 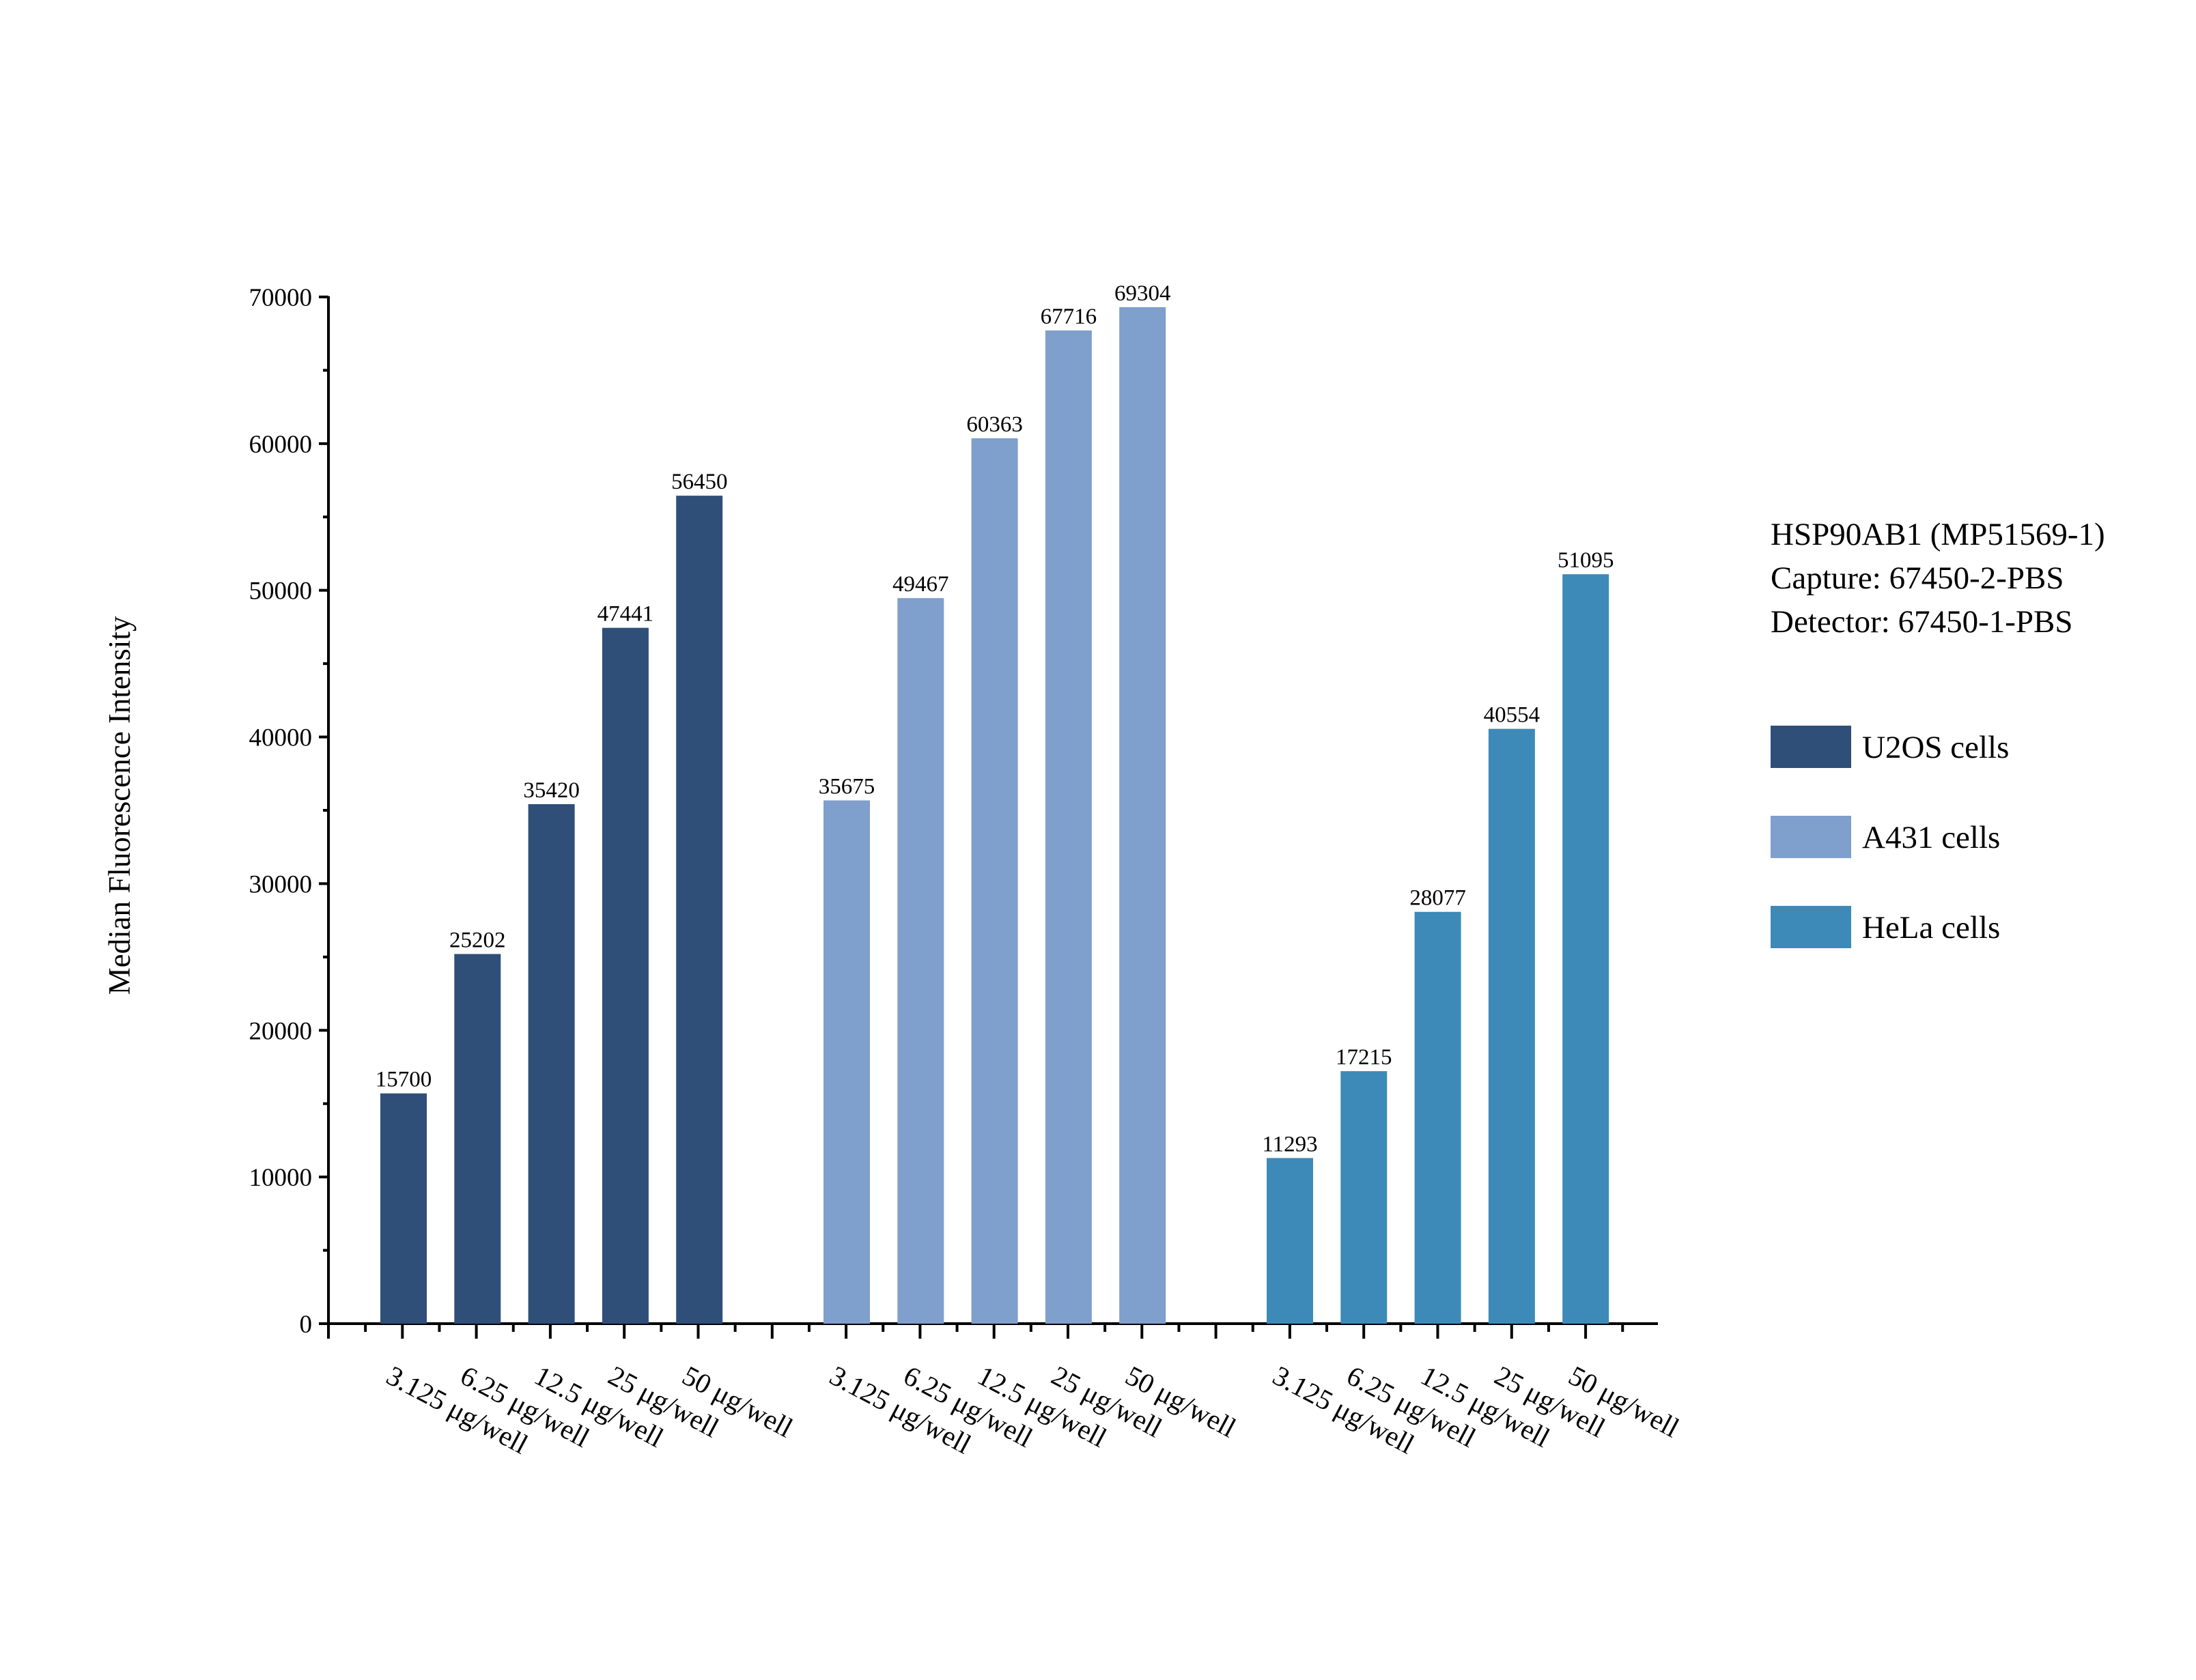 I want to click on legend-title-line: Capture: 67450-2-PBS, so click(x=1918, y=578).